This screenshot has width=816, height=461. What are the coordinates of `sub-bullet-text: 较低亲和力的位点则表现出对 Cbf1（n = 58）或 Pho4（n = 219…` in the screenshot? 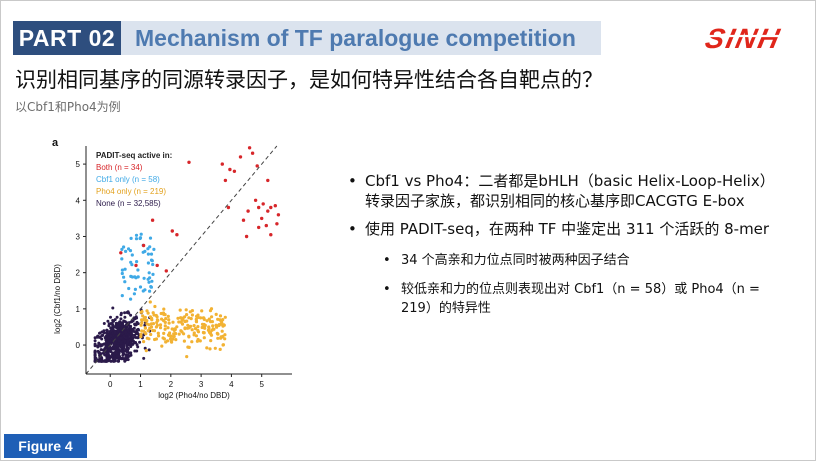 It's located at (580, 299).